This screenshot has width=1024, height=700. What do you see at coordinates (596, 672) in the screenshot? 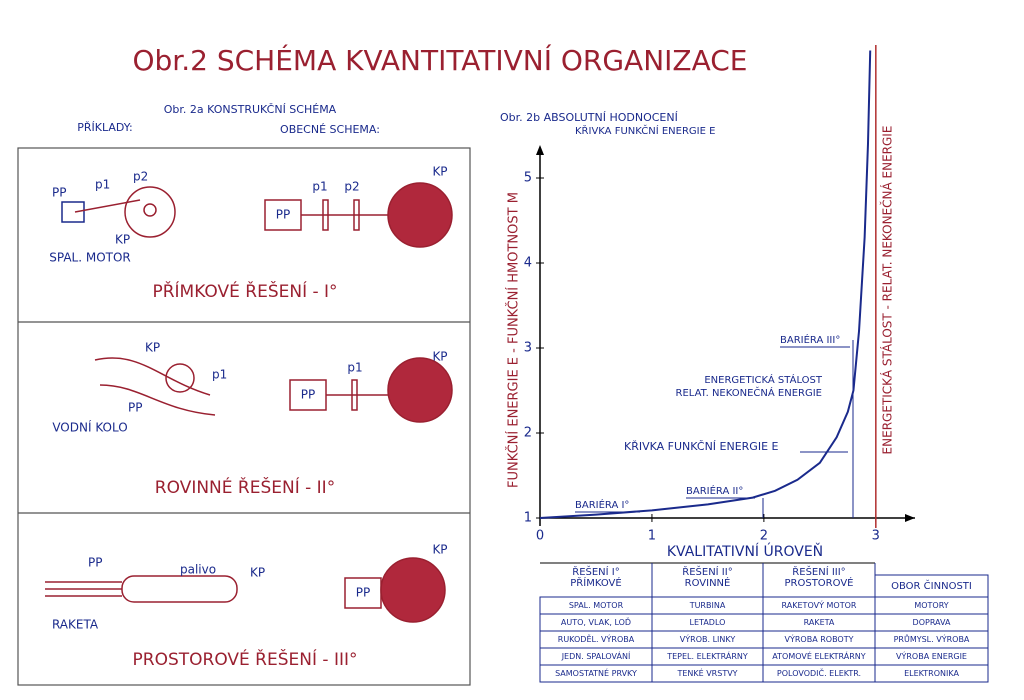
I see `table-cell: SAMOSTATNÉ PRVKY` at bounding box center [596, 672].